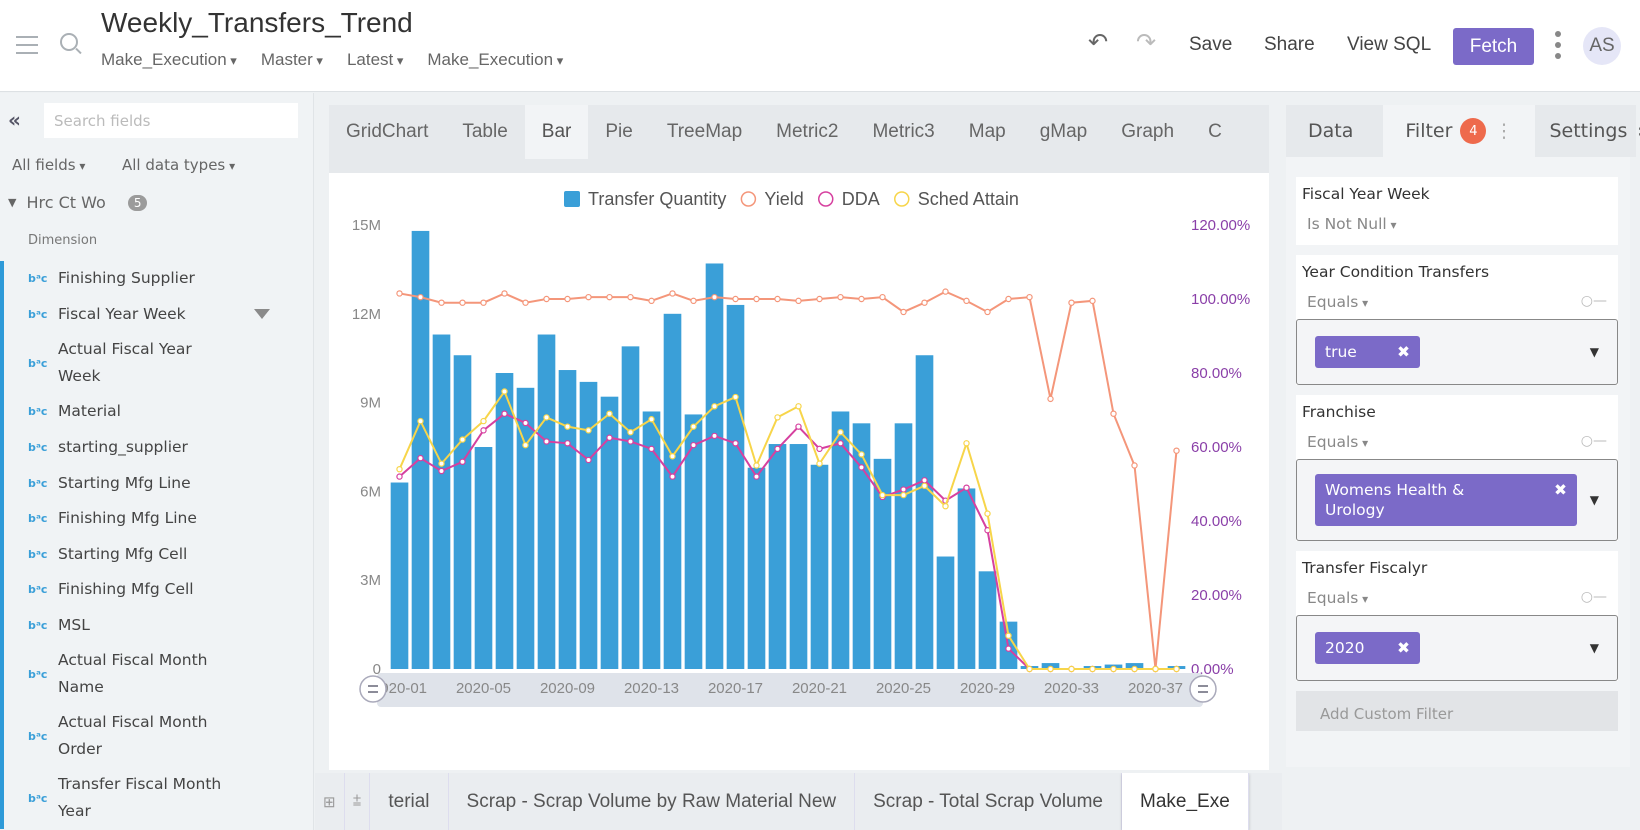  Describe the element at coordinates (1389, 44) in the screenshot. I see `view-sql-button: View SQL` at that location.